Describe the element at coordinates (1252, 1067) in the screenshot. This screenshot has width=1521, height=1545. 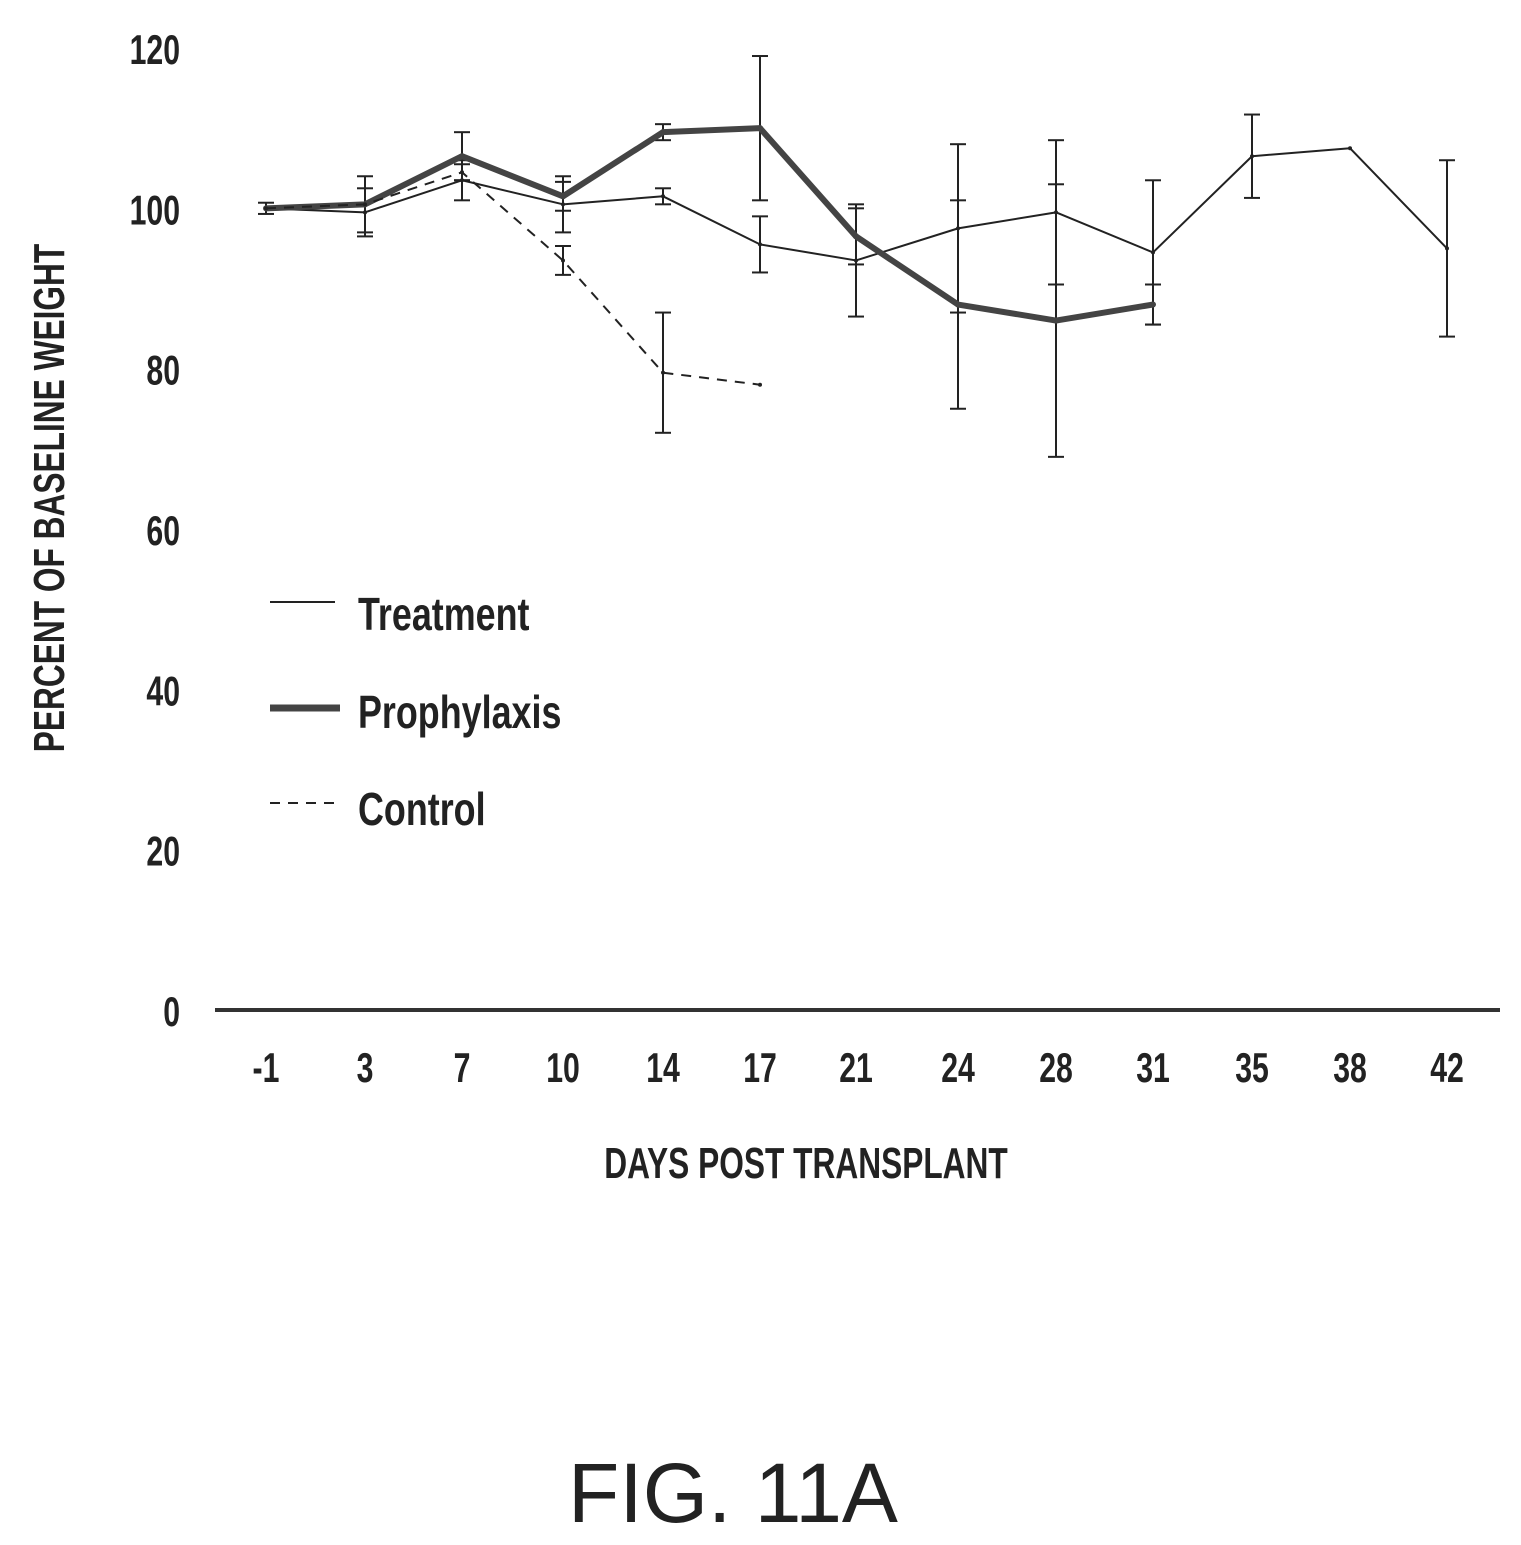
I see `x-tick-label: 35` at that location.